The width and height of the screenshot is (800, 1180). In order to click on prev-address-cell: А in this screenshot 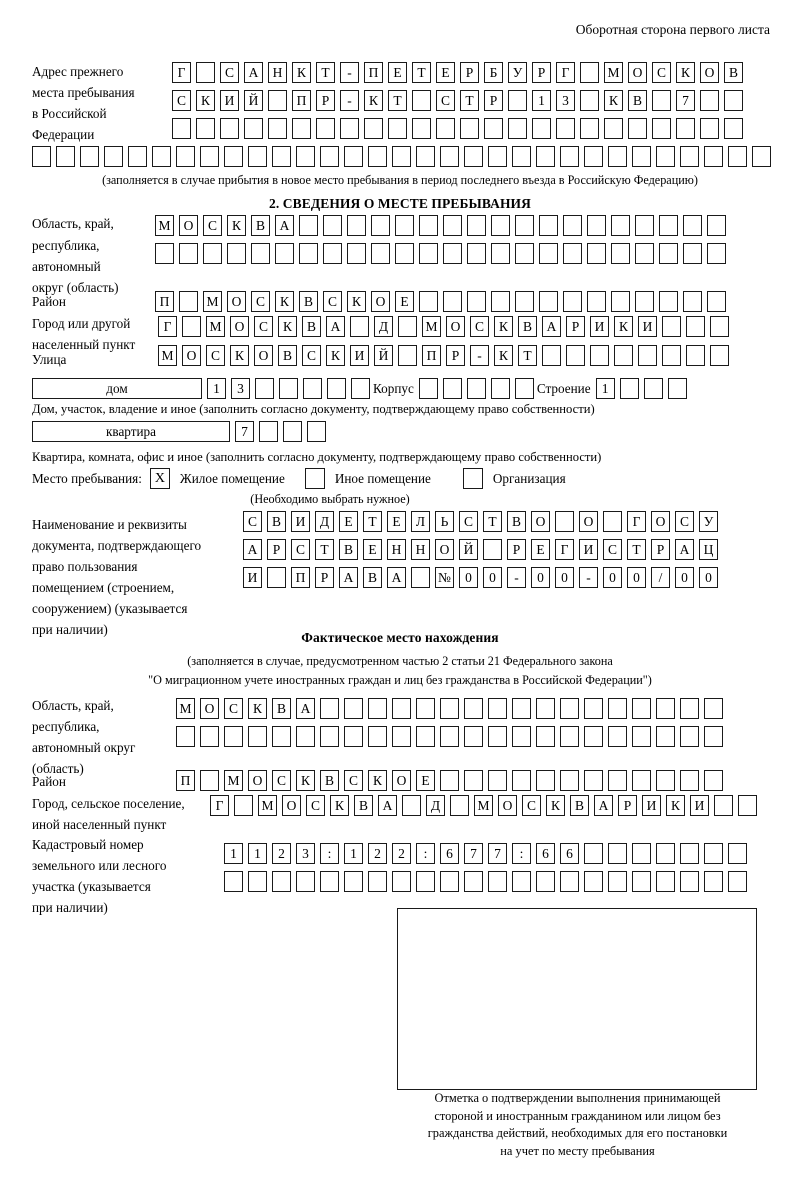, I will do `click(253, 72)`.